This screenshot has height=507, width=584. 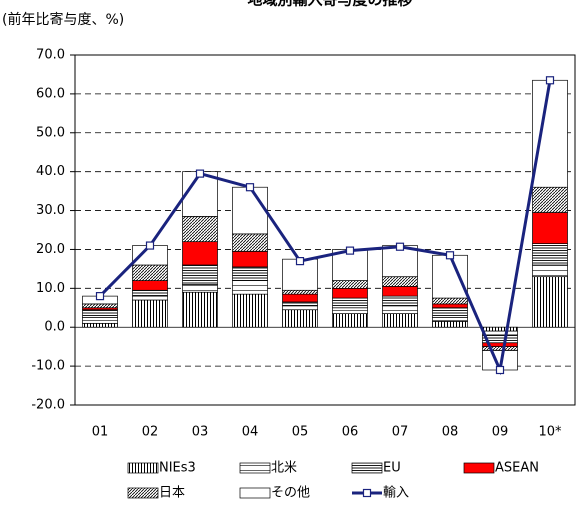 I want to click on x-tick-label: 06, so click(x=350, y=432).